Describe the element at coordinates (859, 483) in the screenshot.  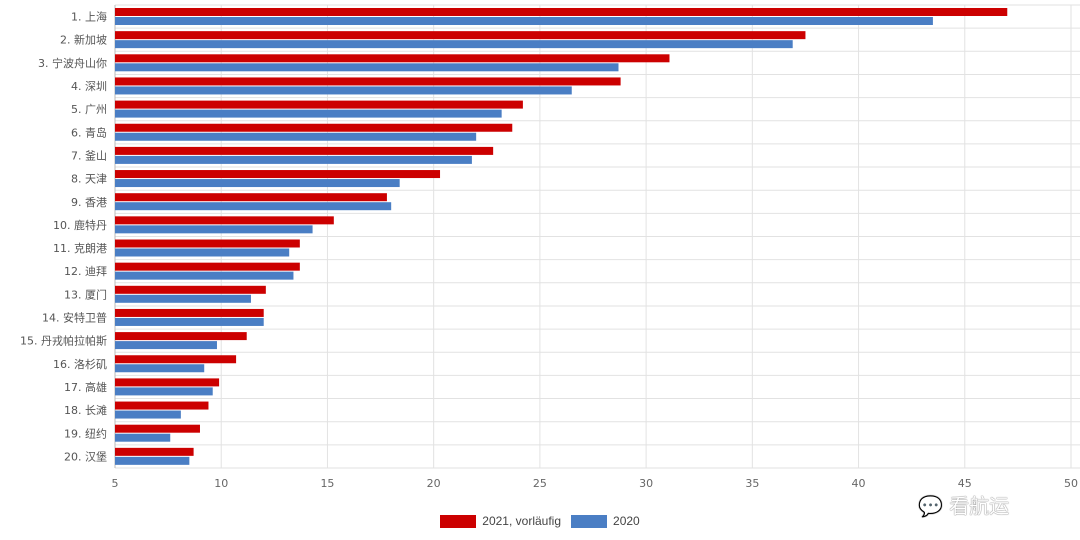
I see `x-tick-label: 40` at that location.